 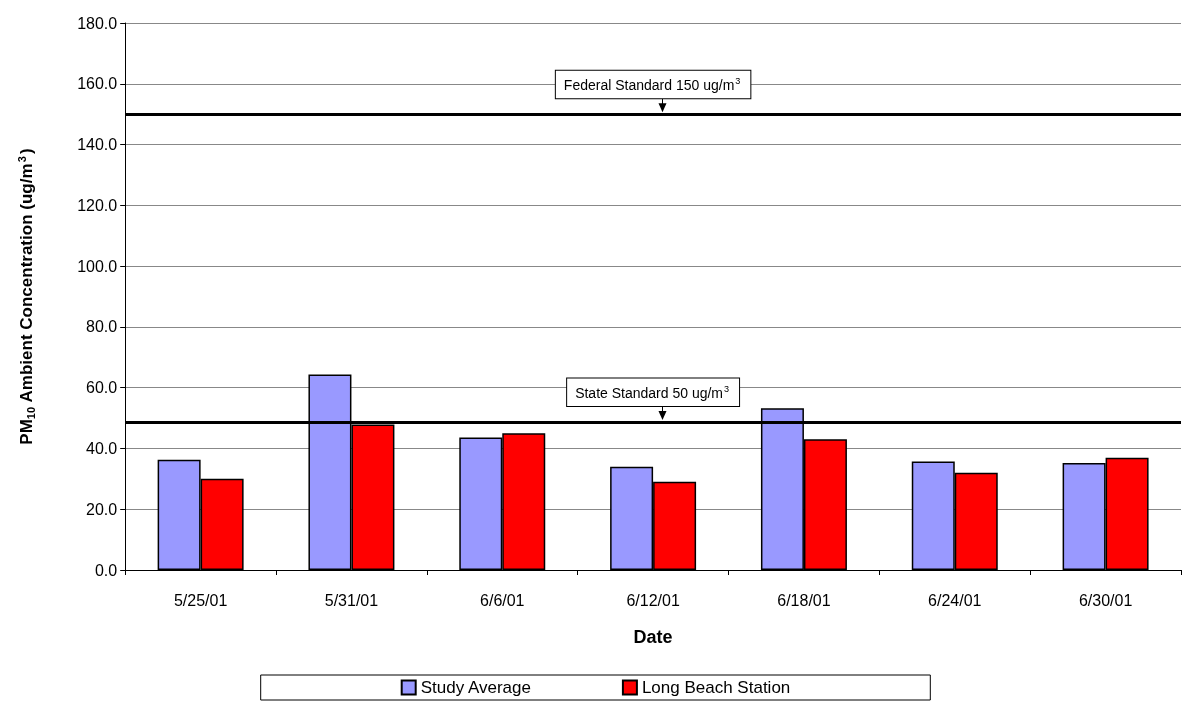 What do you see at coordinates (200, 600) in the screenshot?
I see `x-tick-label: 5/25/01` at bounding box center [200, 600].